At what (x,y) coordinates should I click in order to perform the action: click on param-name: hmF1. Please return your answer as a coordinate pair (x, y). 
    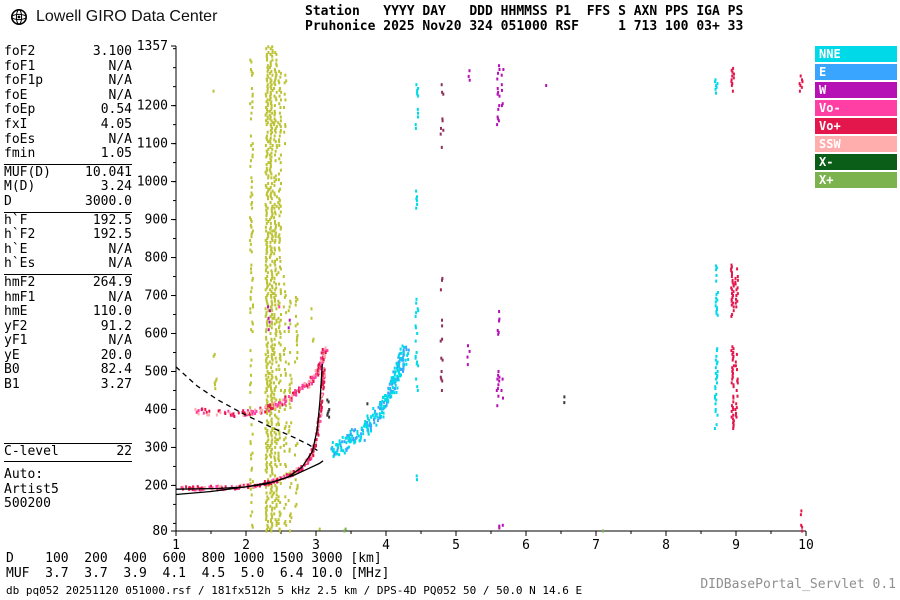
    Looking at the image, I should click on (20, 297).